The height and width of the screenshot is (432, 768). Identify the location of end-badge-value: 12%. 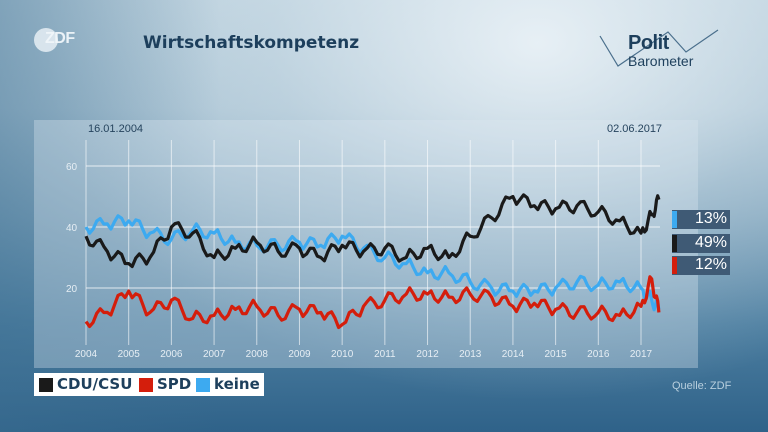
(710, 264).